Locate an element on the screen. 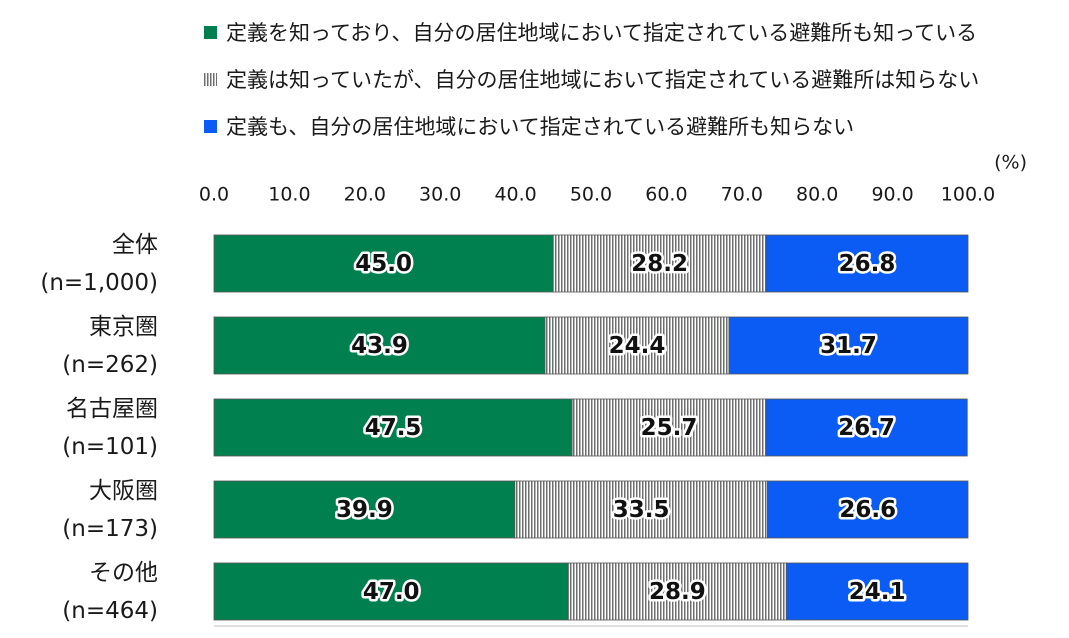 The image size is (1069, 638). data-label: 47.0 is located at coordinates (391, 592).